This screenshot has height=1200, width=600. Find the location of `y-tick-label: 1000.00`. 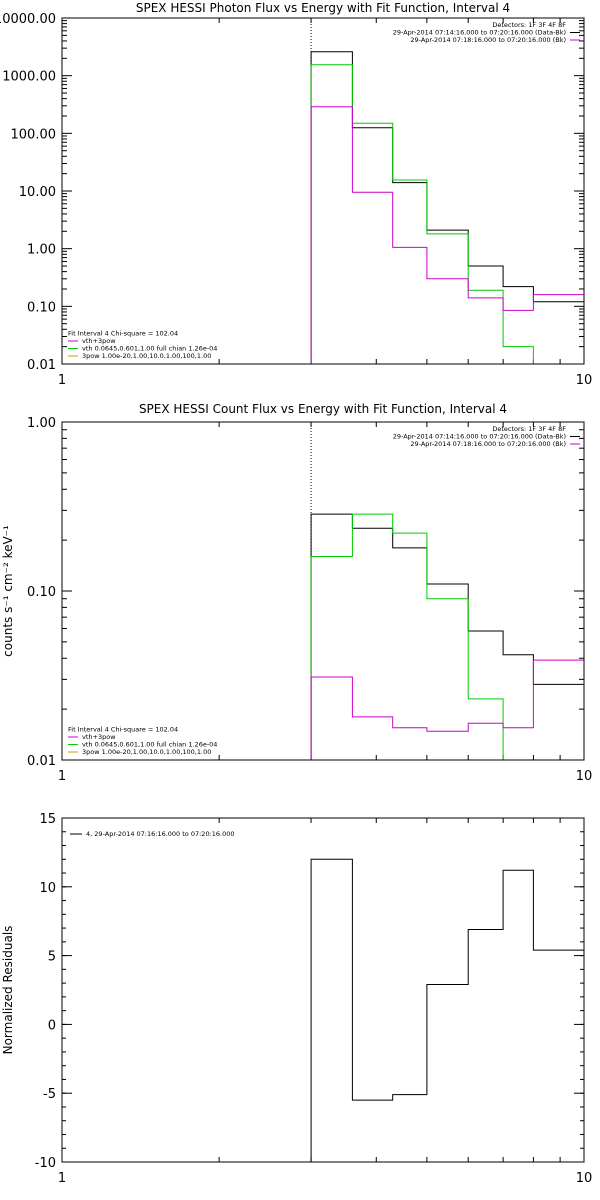

y-tick-label: 1000.00 is located at coordinates (29, 77).